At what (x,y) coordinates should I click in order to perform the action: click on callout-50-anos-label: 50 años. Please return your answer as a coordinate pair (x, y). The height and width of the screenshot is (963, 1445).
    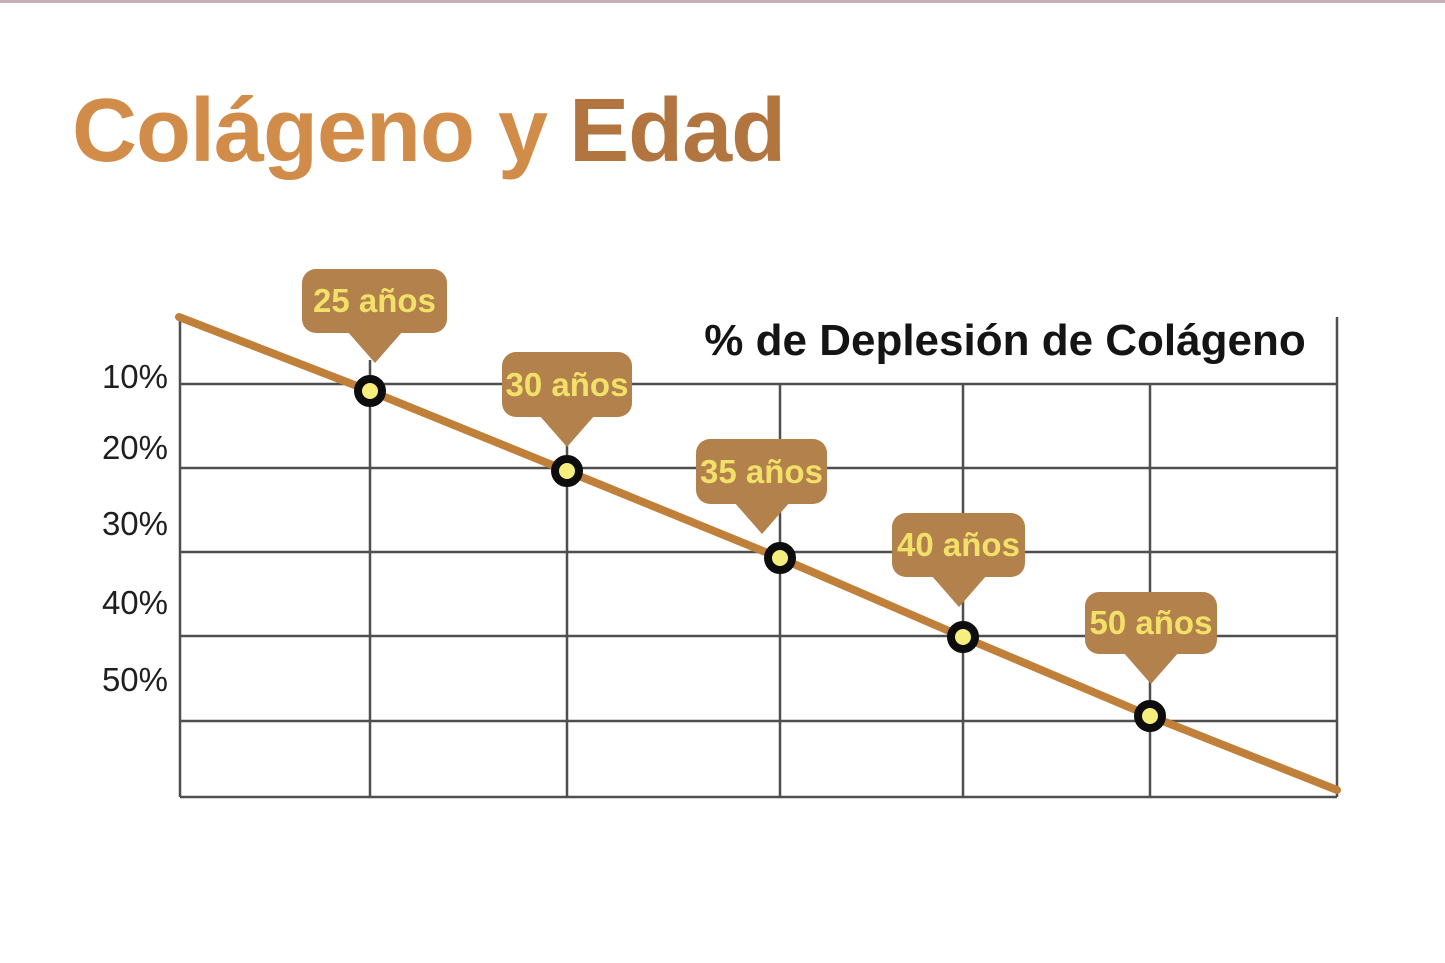
    Looking at the image, I should click on (1151, 622).